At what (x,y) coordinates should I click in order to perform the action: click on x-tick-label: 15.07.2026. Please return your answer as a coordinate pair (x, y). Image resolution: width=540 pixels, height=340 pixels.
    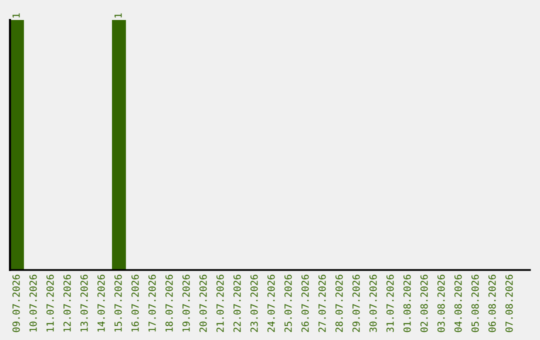
    Looking at the image, I should click on (118, 303).